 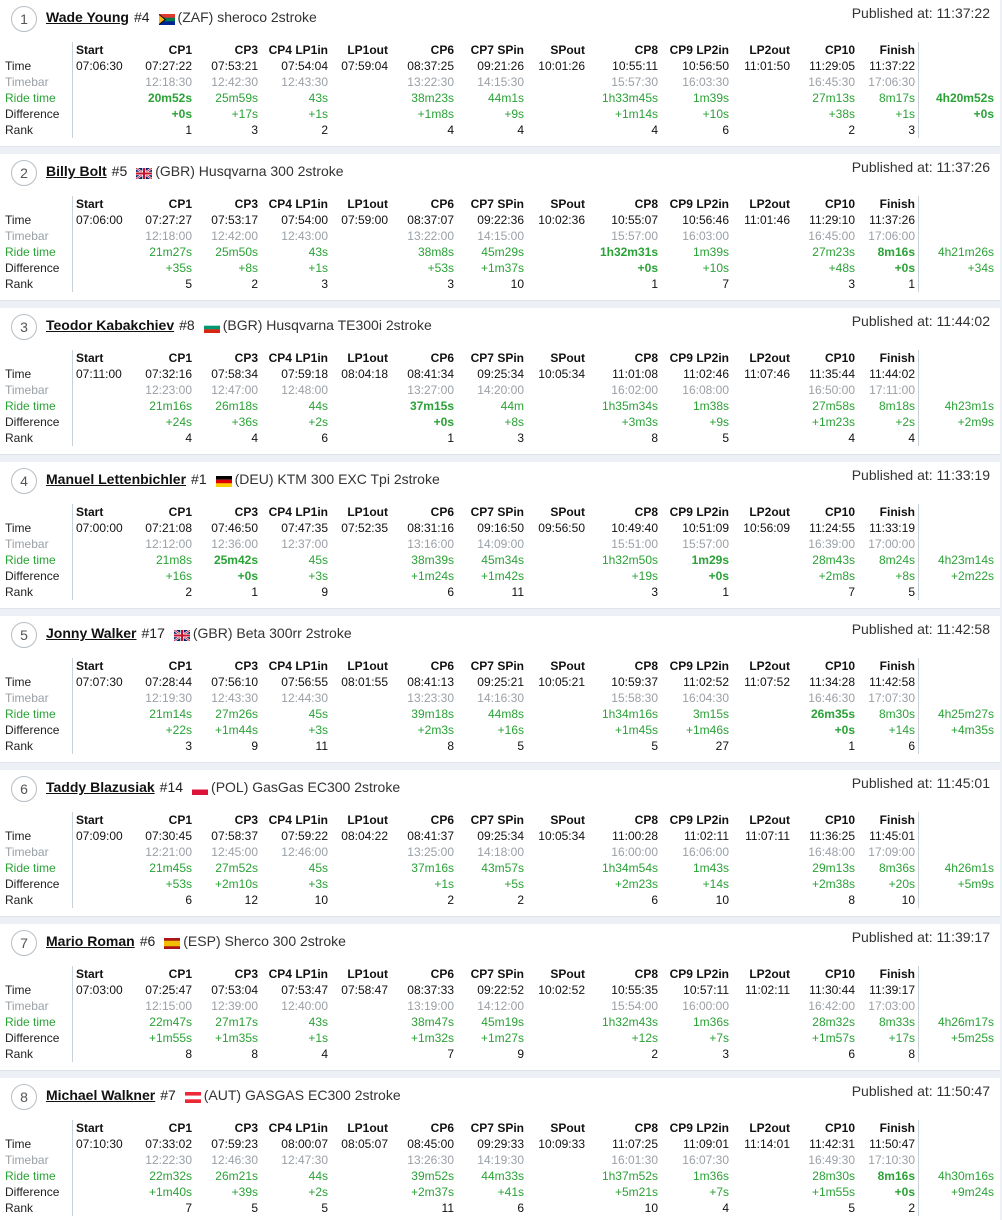 What do you see at coordinates (364, 220) in the screenshot?
I see `time-cell: 07:59:00` at bounding box center [364, 220].